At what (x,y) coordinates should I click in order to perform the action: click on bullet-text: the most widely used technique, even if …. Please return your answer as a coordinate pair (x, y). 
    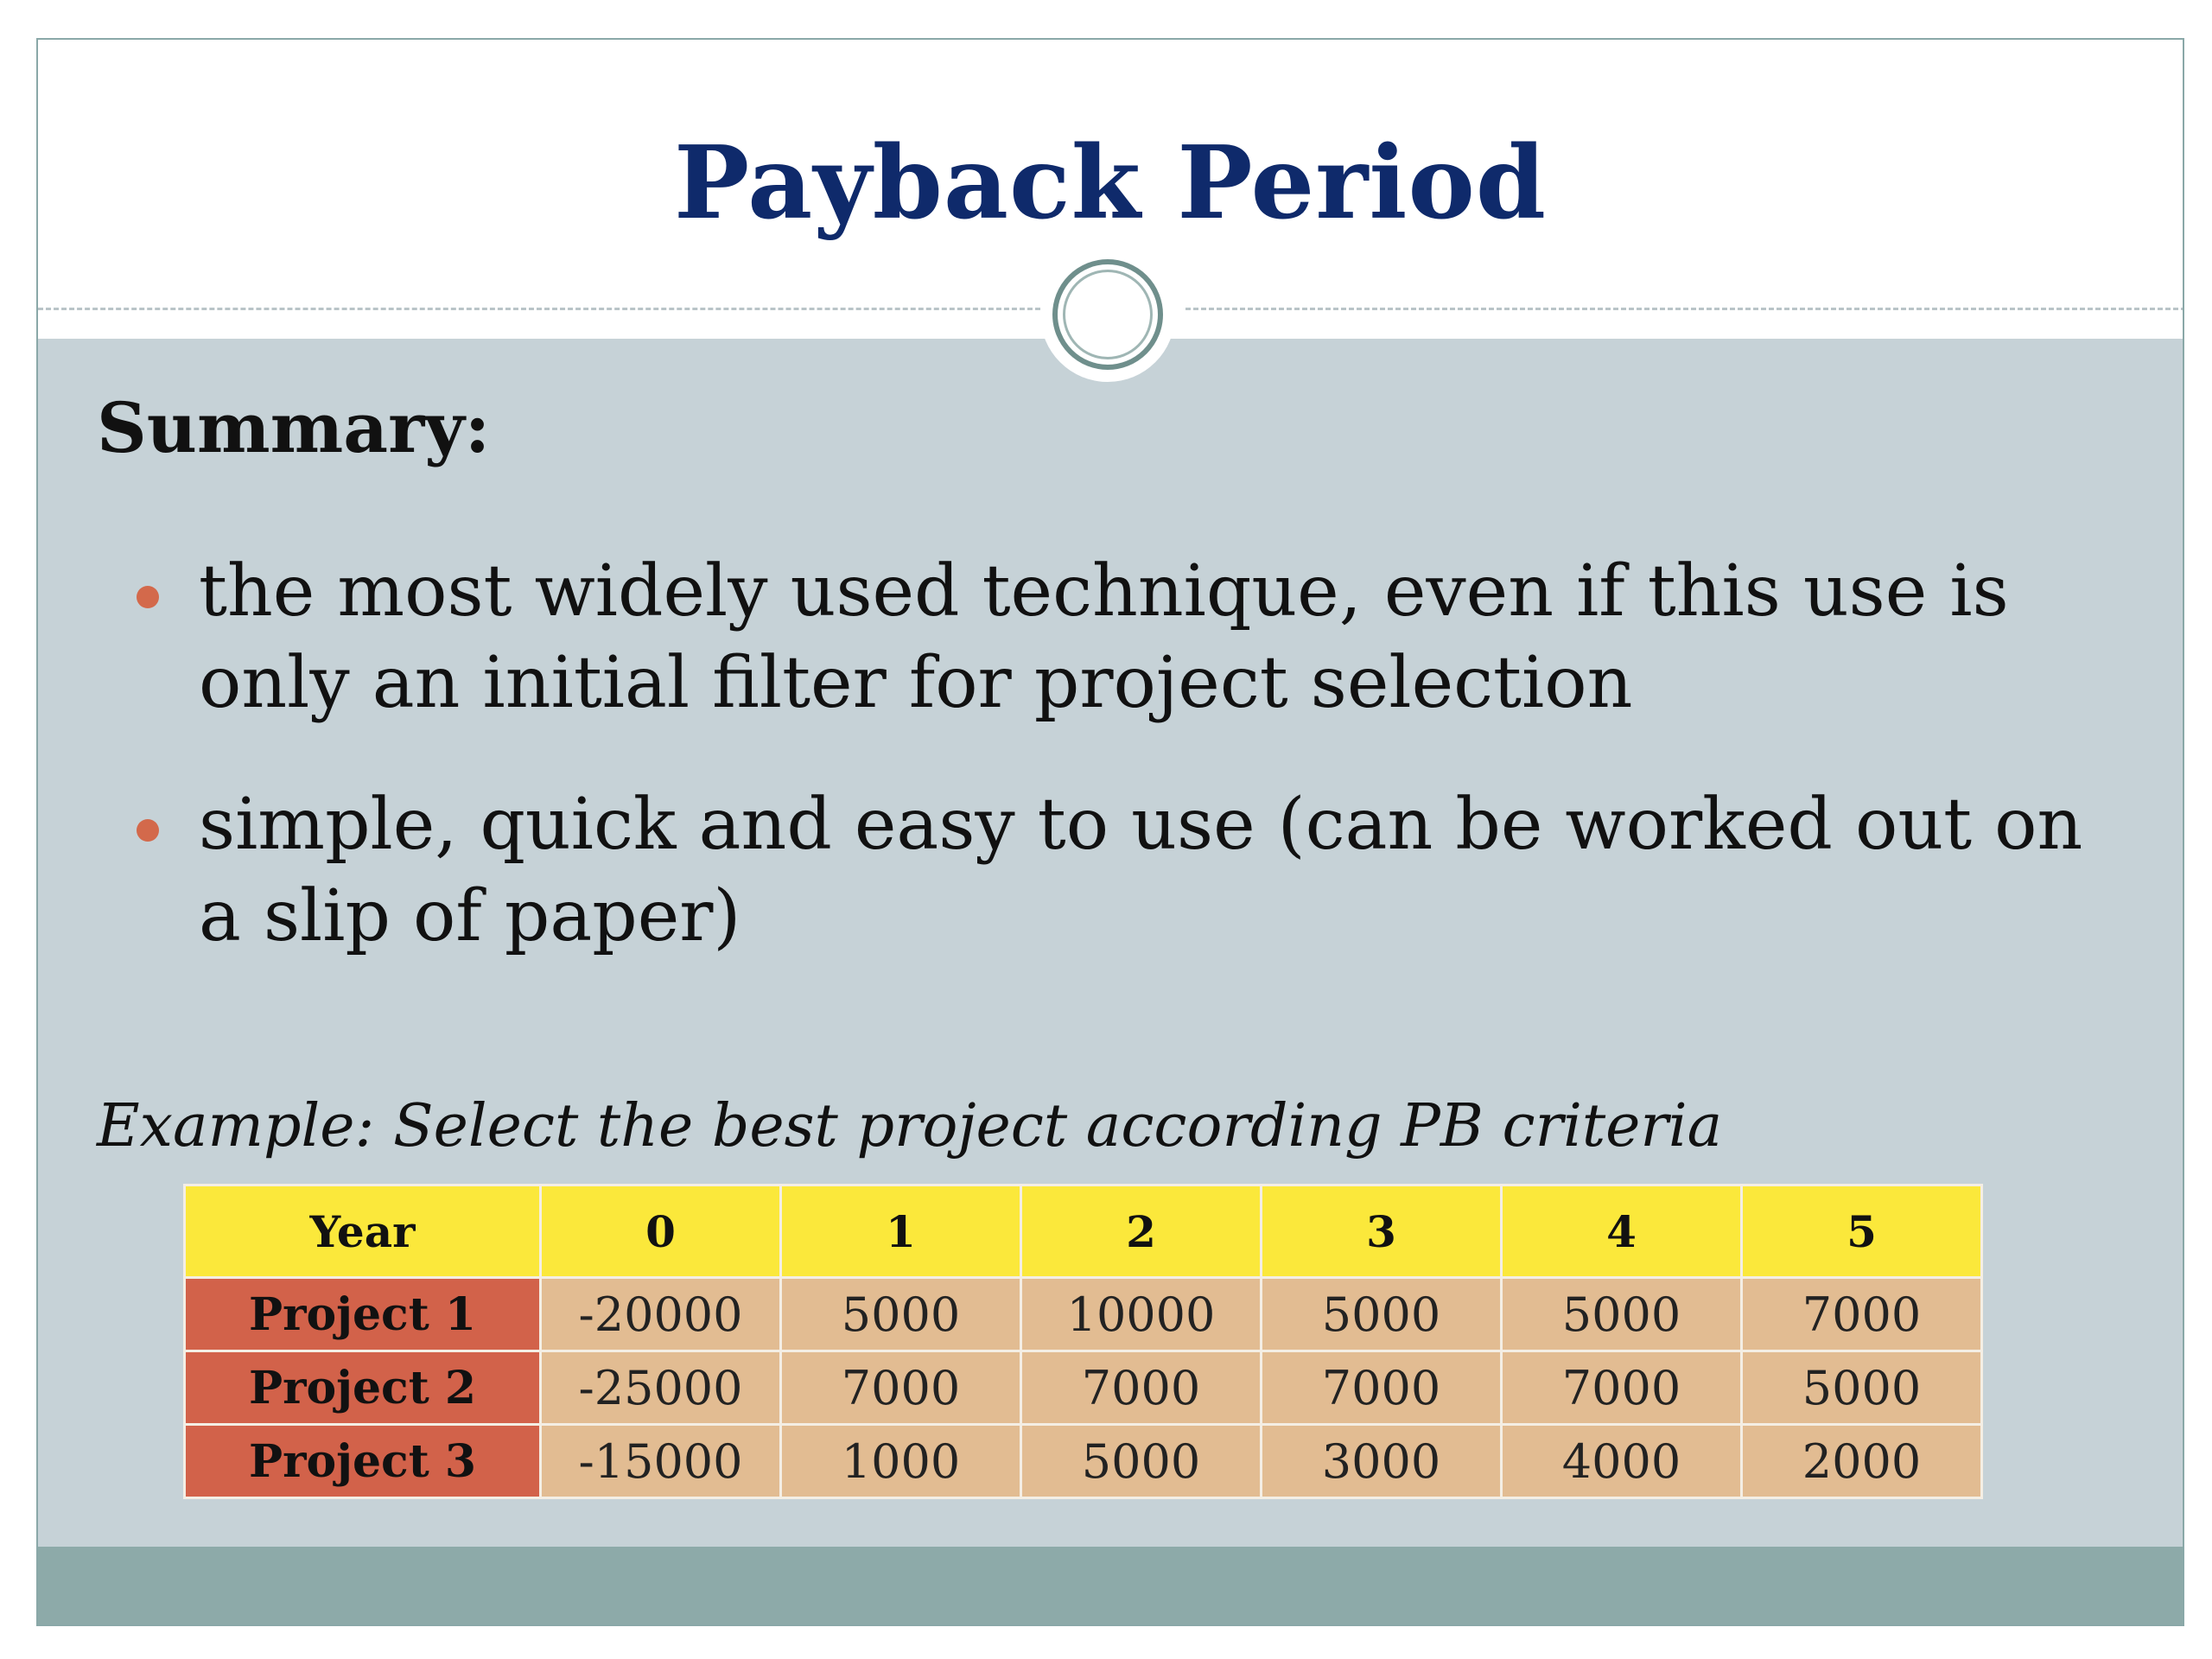
    Looking at the image, I should click on (1104, 637).